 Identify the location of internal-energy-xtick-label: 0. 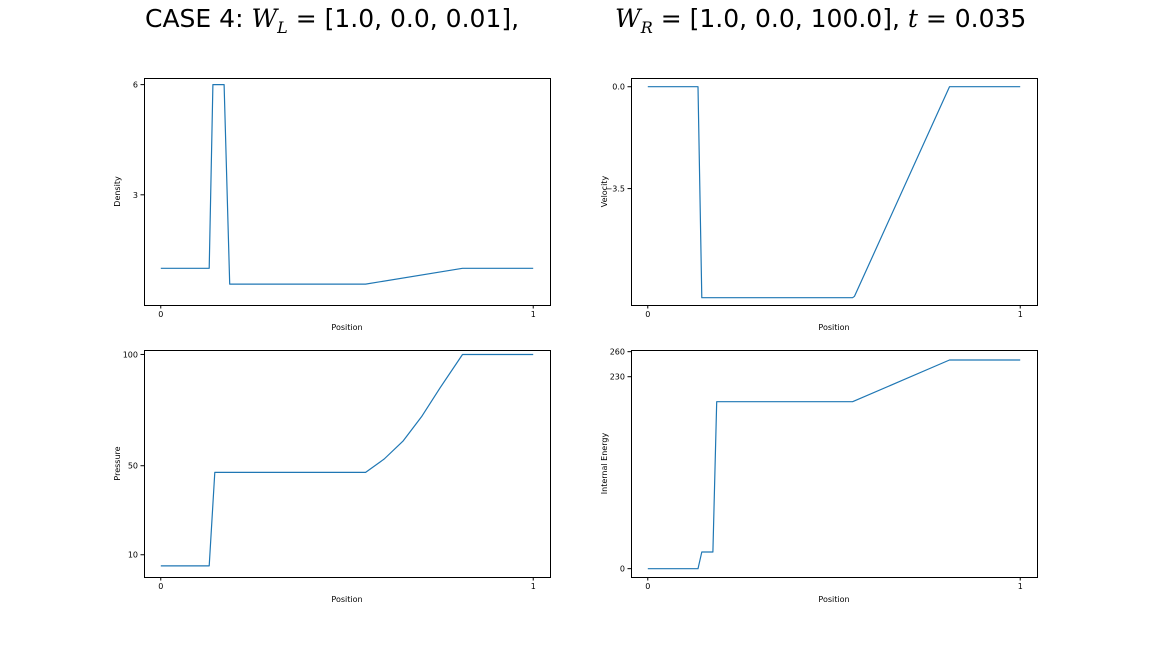
(647, 586).